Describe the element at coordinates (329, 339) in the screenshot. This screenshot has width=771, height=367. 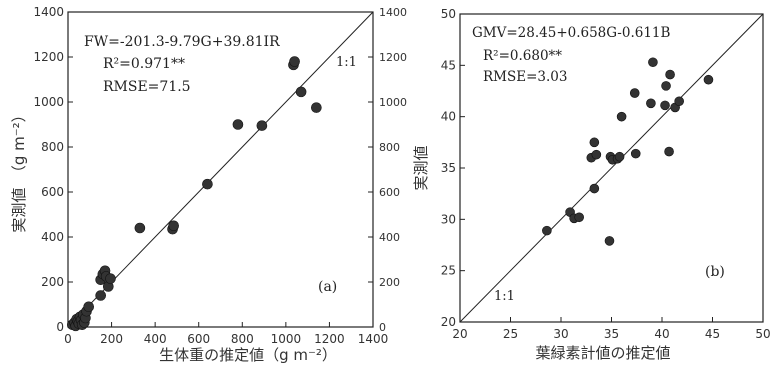
I see `panel-a-x-tick-label: 1200` at that location.